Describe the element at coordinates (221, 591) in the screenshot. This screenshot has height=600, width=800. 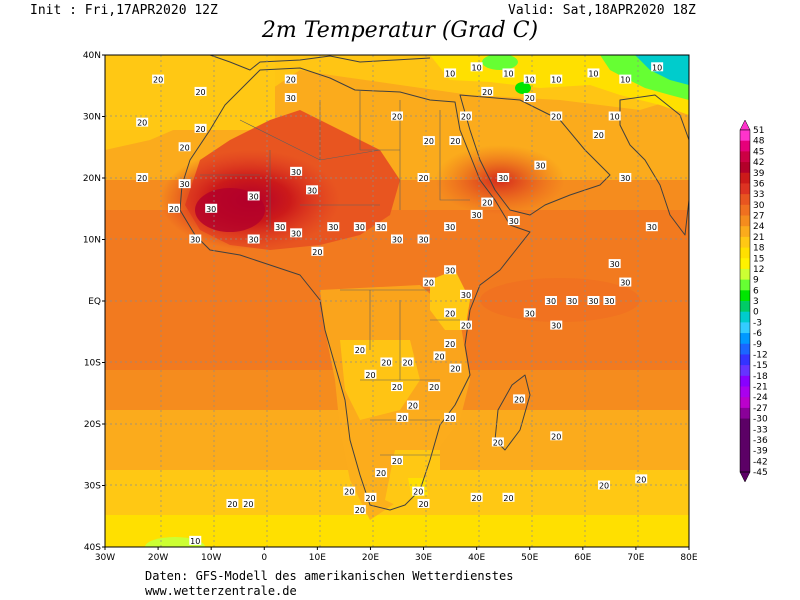
I see `website: www.wetterzentrale.de` at that location.